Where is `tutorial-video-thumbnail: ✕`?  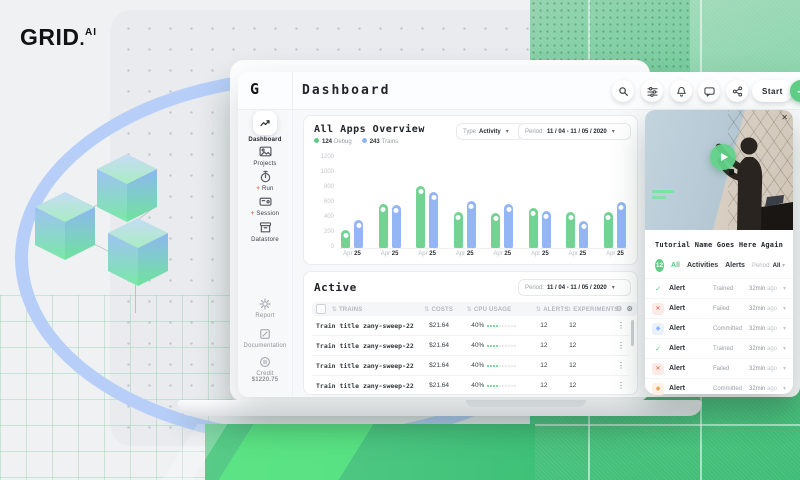 tutorial-video-thumbnail: ✕ is located at coordinates (719, 170).